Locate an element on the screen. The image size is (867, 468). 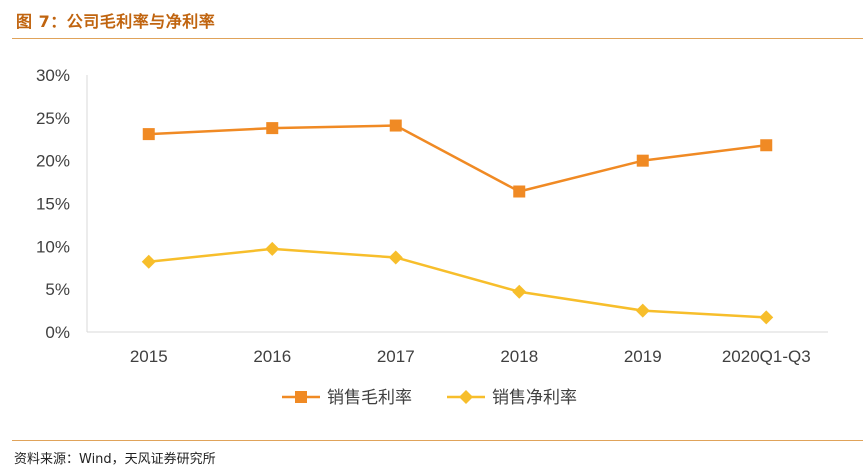
x-tick-labels: 2015 2016 2017 2018 2019 2020Q1-Q3 is located at coordinates (470, 356).